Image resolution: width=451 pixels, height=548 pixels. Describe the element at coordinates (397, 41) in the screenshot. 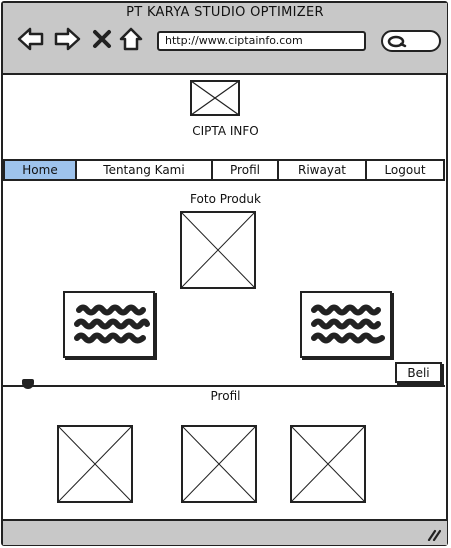

I see `search-icon` at that location.